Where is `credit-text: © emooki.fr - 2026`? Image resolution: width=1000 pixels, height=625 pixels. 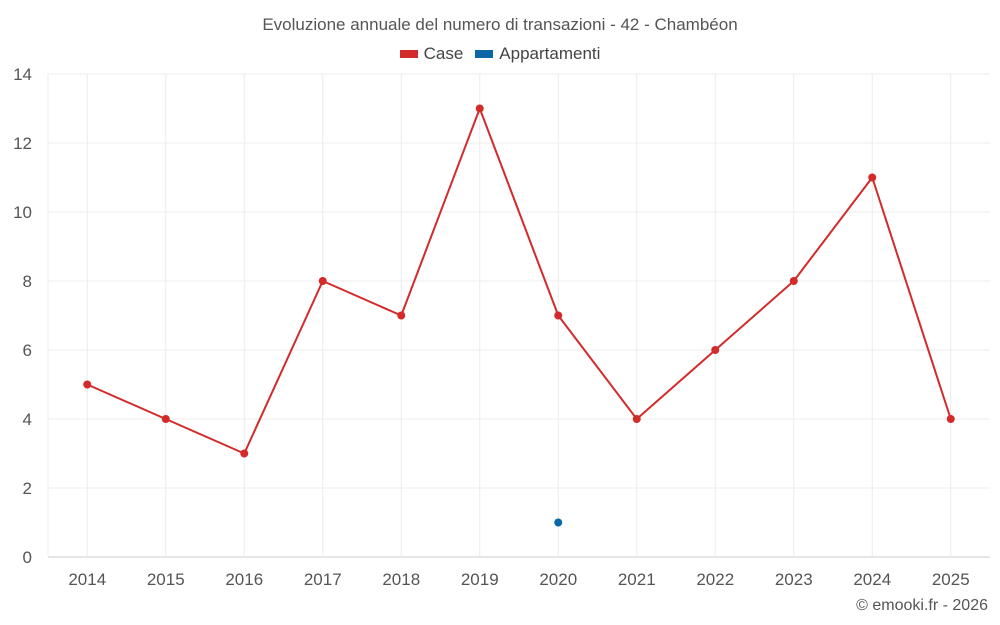 credit-text: © emooki.fr - 2026 is located at coordinates (922, 605).